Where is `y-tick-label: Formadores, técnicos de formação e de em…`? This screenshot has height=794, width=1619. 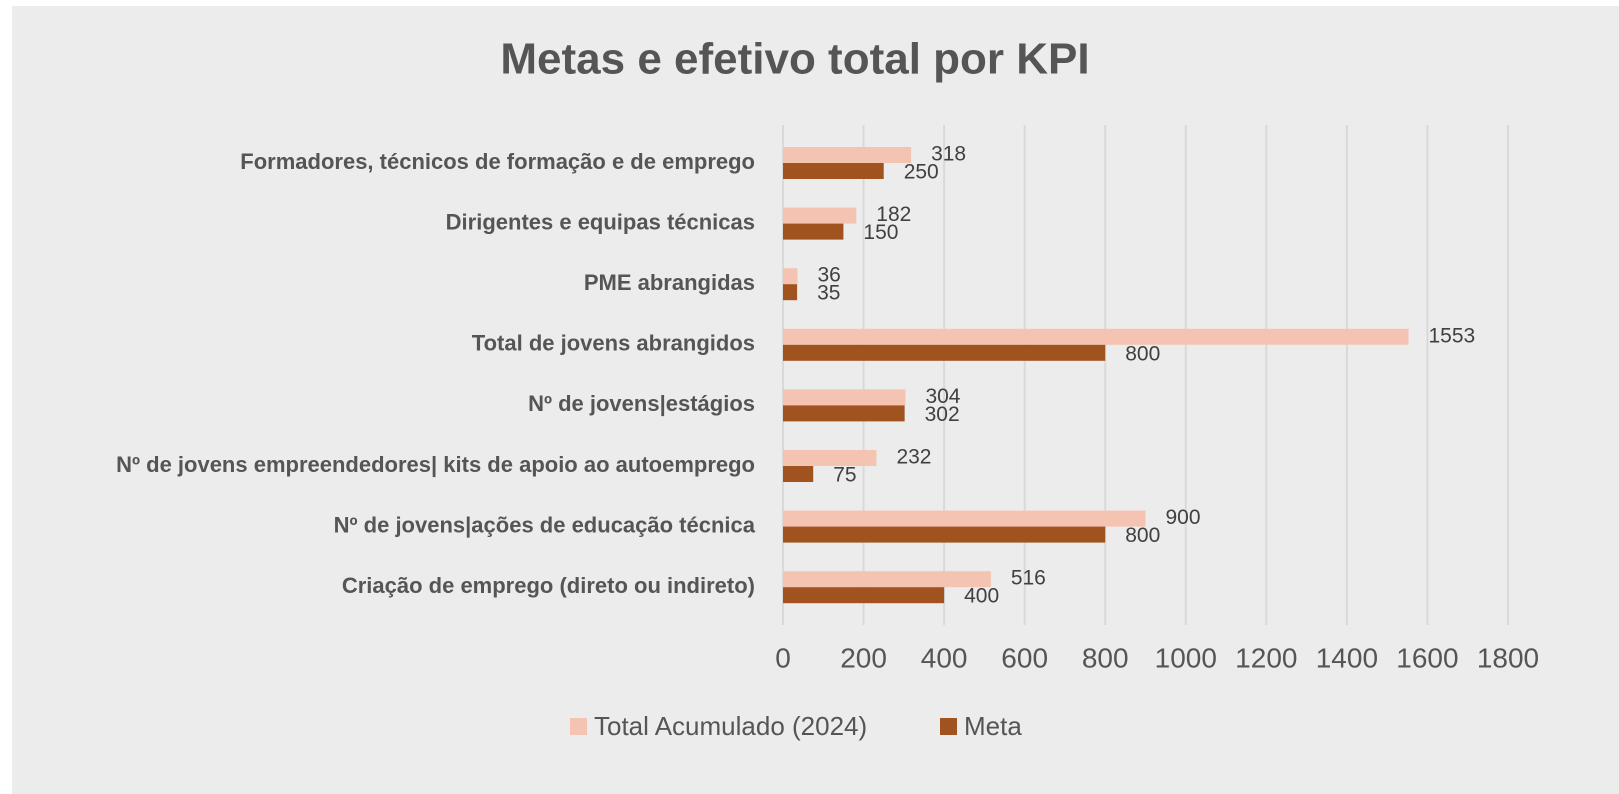 y-tick-label: Formadores, técnicos de formação e de em… is located at coordinates (497, 161).